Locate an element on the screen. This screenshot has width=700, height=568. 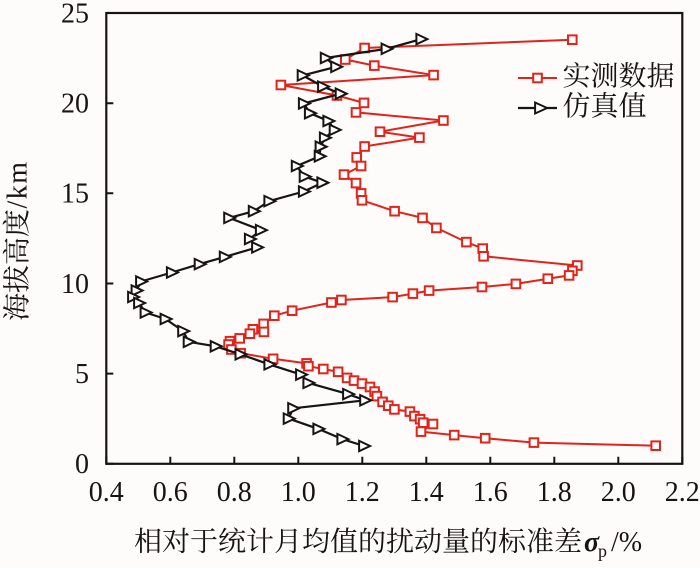
svg-text: /km is located at coordinates (18, 184).